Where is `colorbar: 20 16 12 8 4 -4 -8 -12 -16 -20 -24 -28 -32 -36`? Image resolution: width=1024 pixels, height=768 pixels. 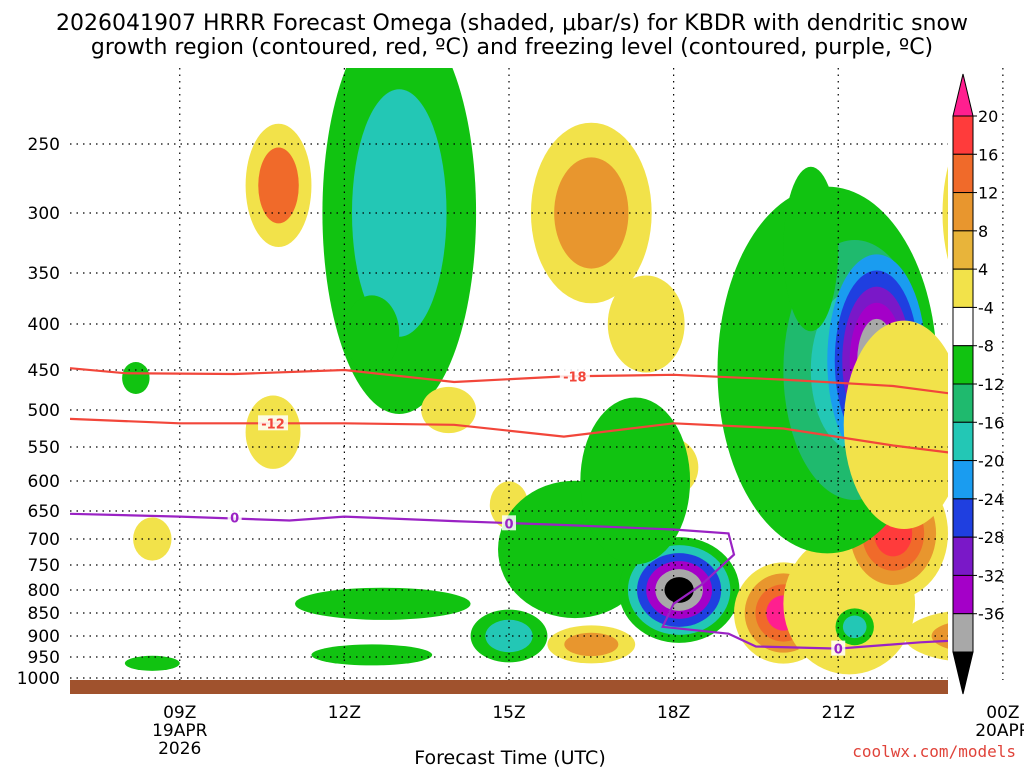 colorbar: 20 16 12 8 4 -4 -8 -12 -16 -20 -24 -28 -32 -36 is located at coordinates (978, 384).